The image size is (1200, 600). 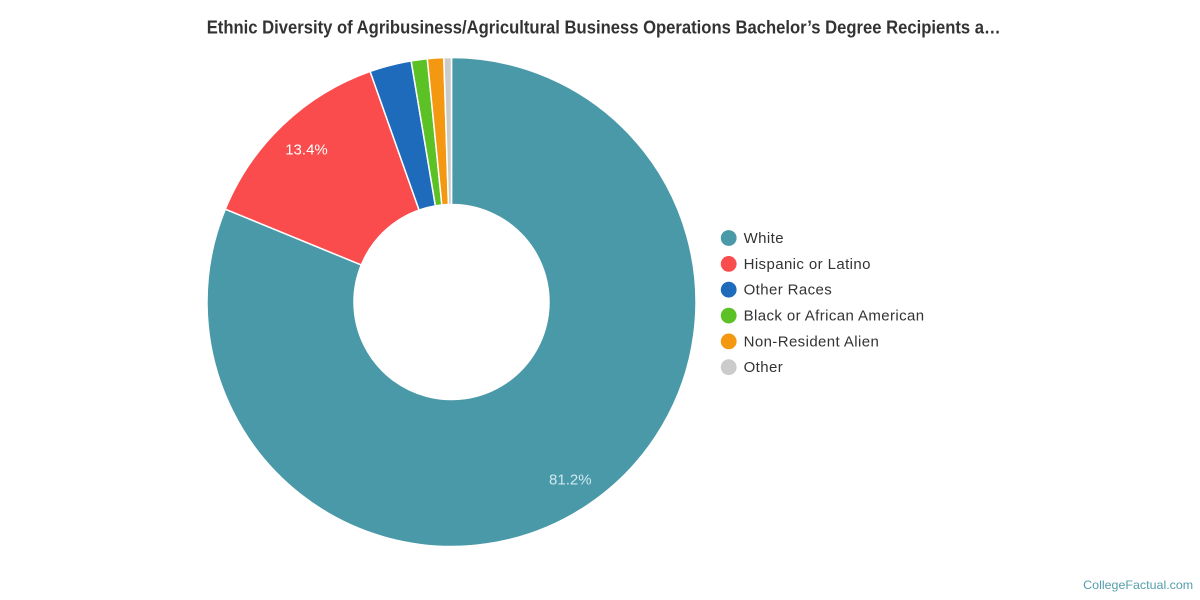 What do you see at coordinates (764, 367) in the screenshot?
I see `svg-text: Other` at bounding box center [764, 367].